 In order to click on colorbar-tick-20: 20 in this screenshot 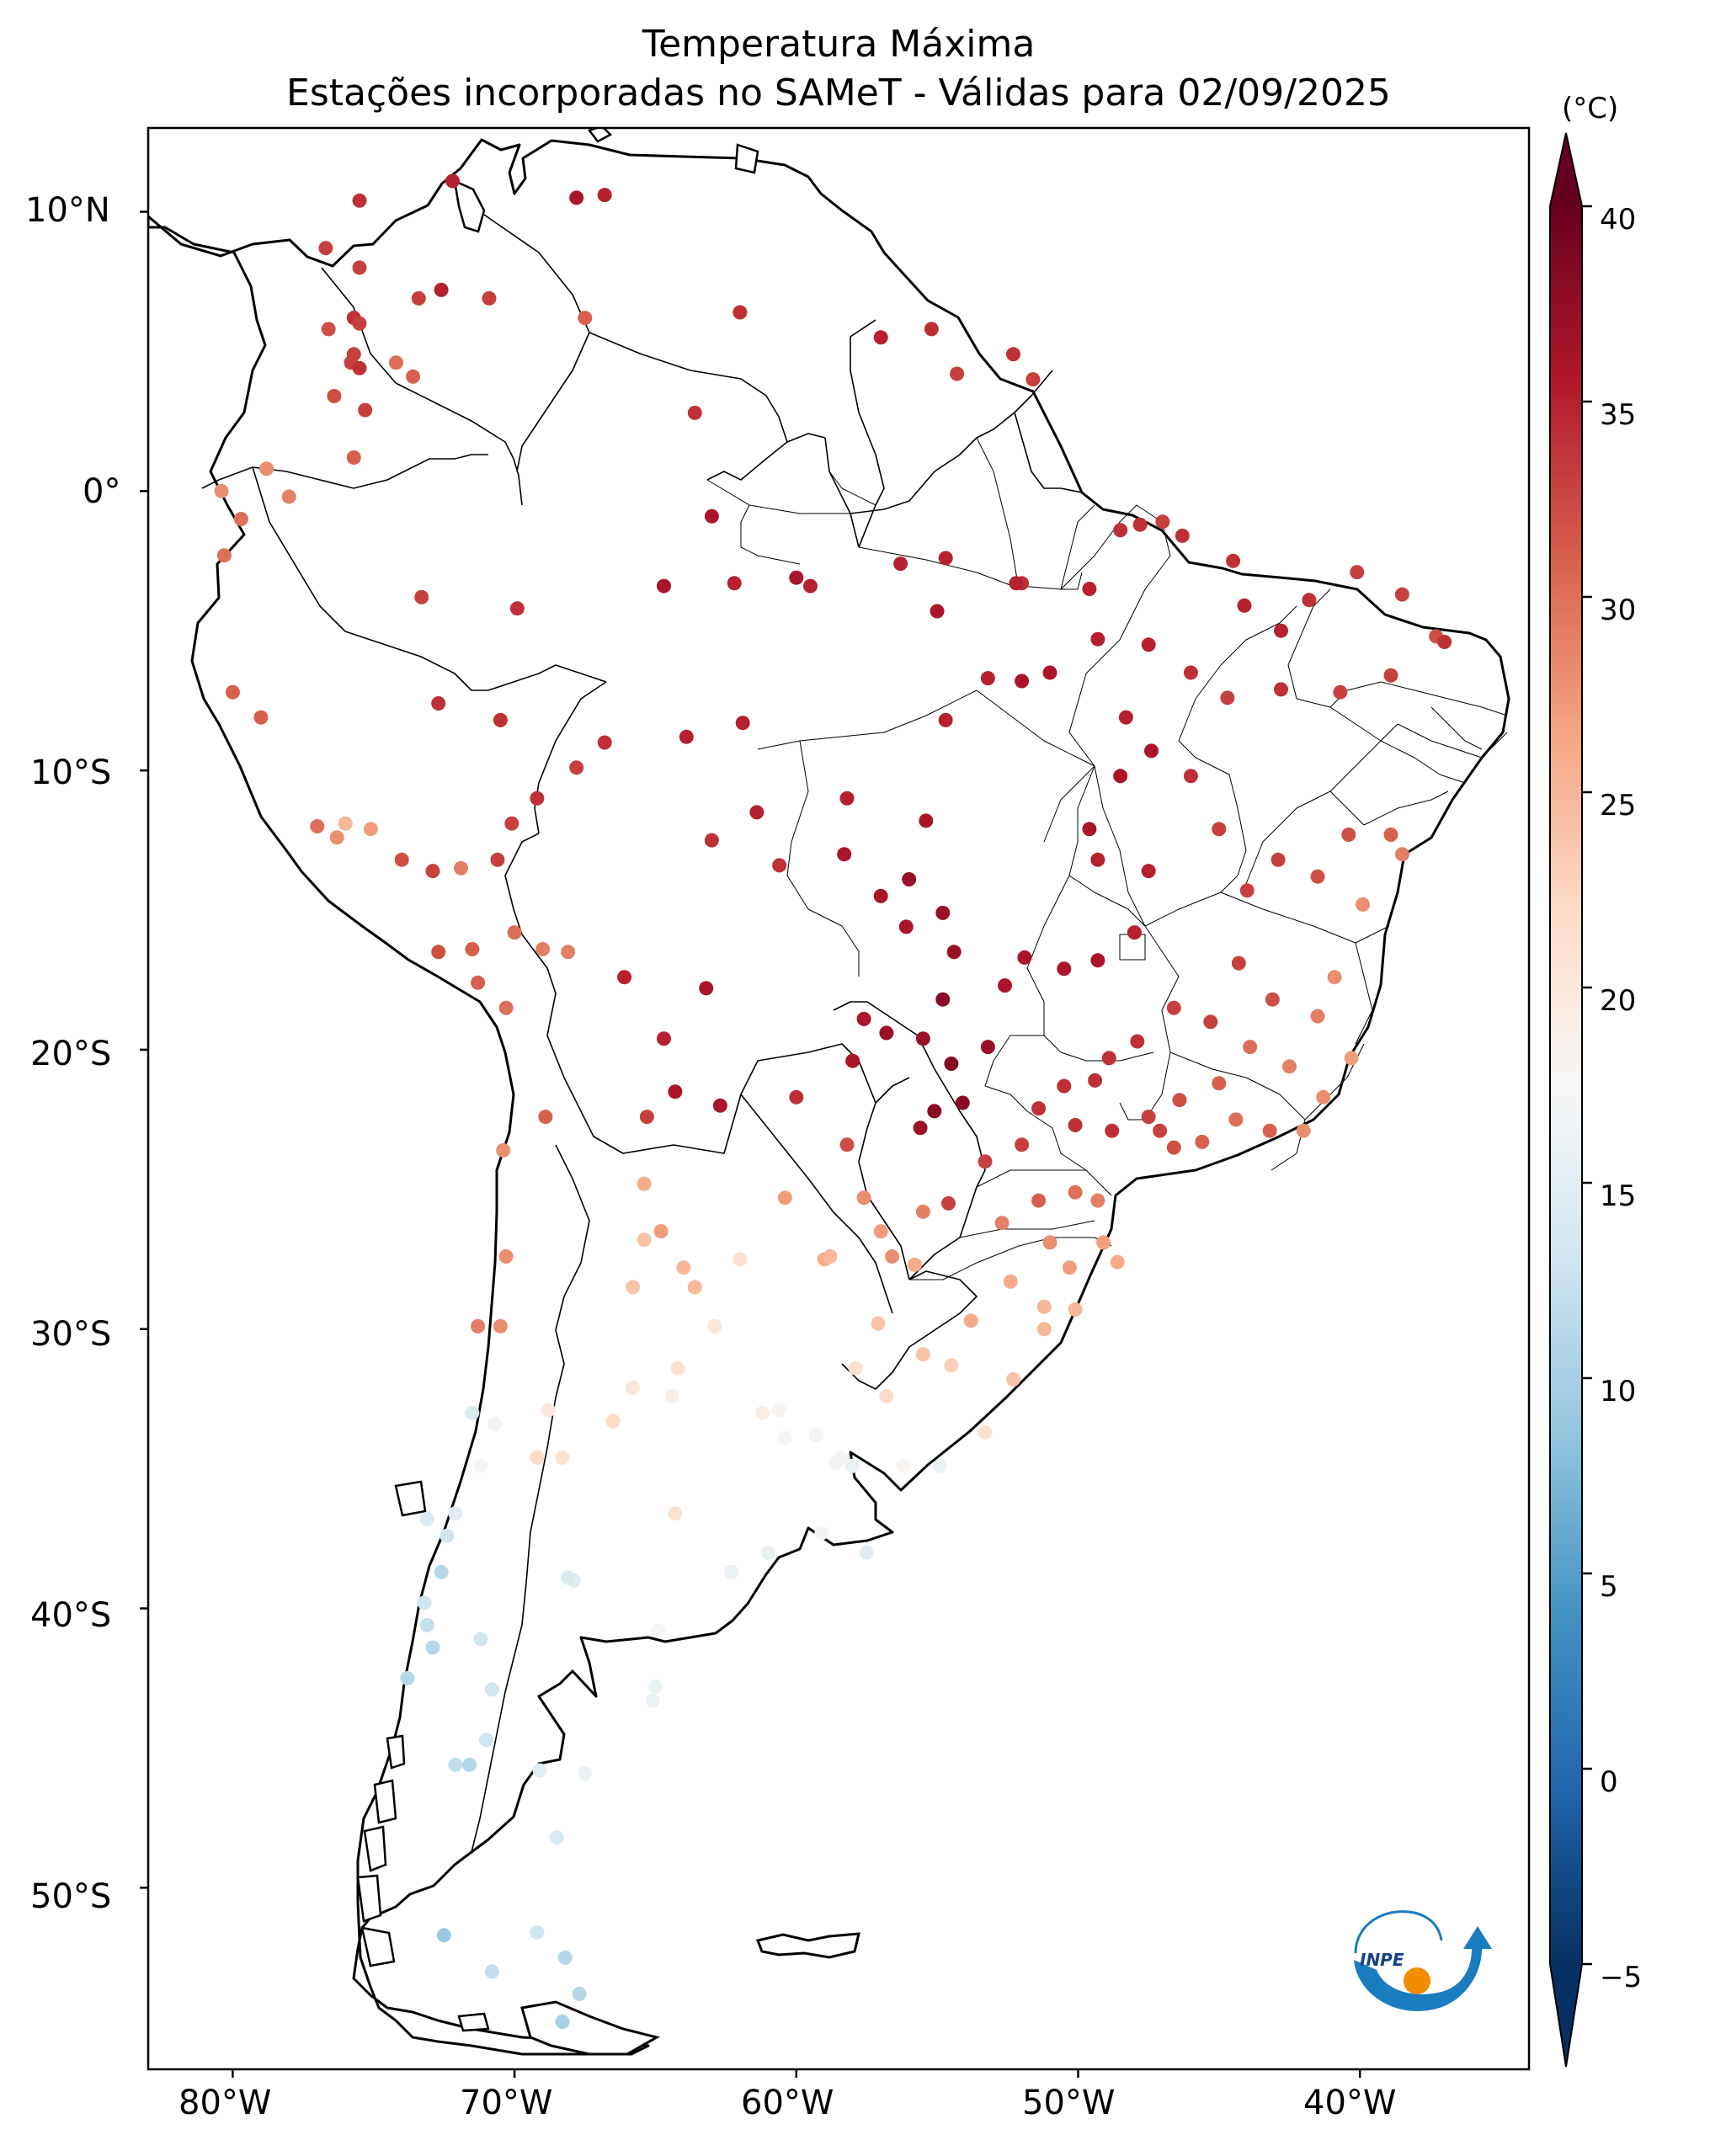, I will do `click(1618, 1001)`.